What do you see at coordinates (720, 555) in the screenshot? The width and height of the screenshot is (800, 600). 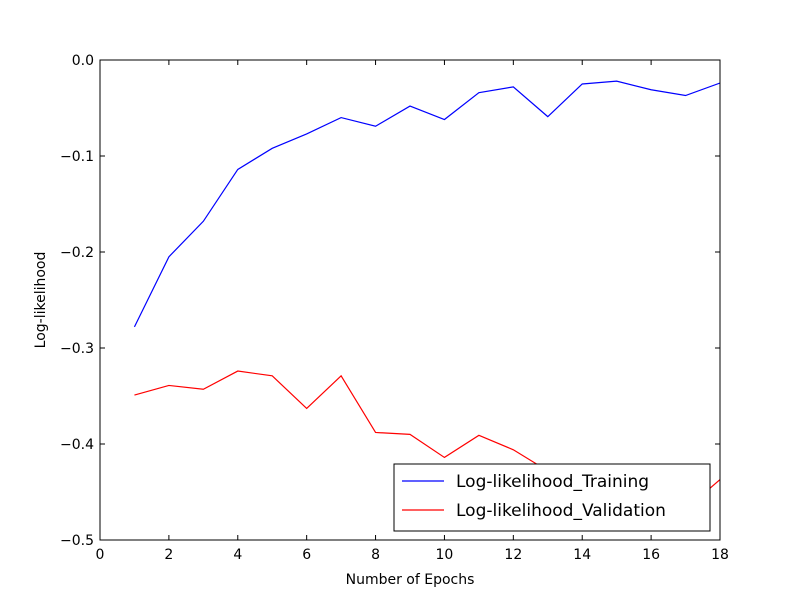 I see `x-tick-label: 18` at bounding box center [720, 555].